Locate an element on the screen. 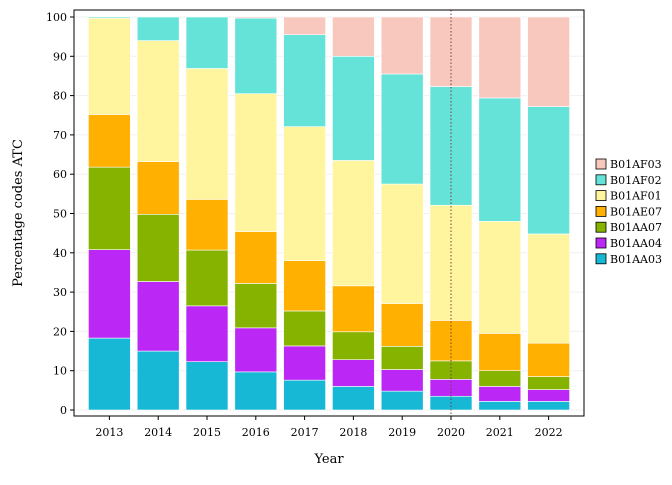  x-tick-label: 2019 is located at coordinates (402, 432).